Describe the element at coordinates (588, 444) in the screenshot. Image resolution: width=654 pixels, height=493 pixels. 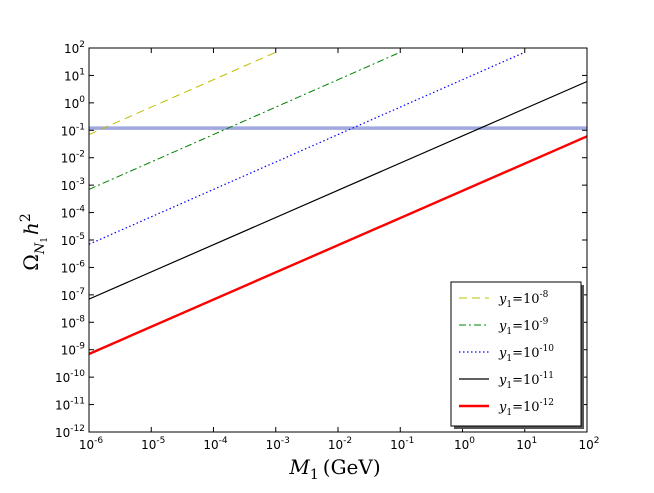
I see `x-tick-label: 10²` at that location.